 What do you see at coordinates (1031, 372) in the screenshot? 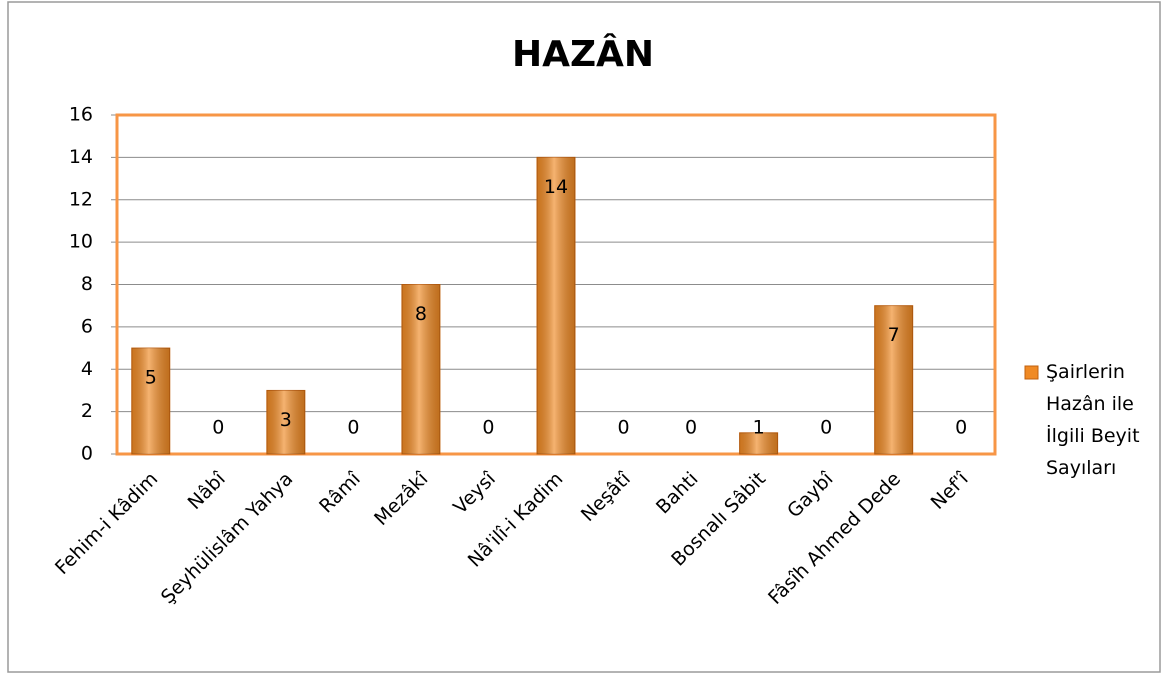
I see `legend-marker` at bounding box center [1031, 372].